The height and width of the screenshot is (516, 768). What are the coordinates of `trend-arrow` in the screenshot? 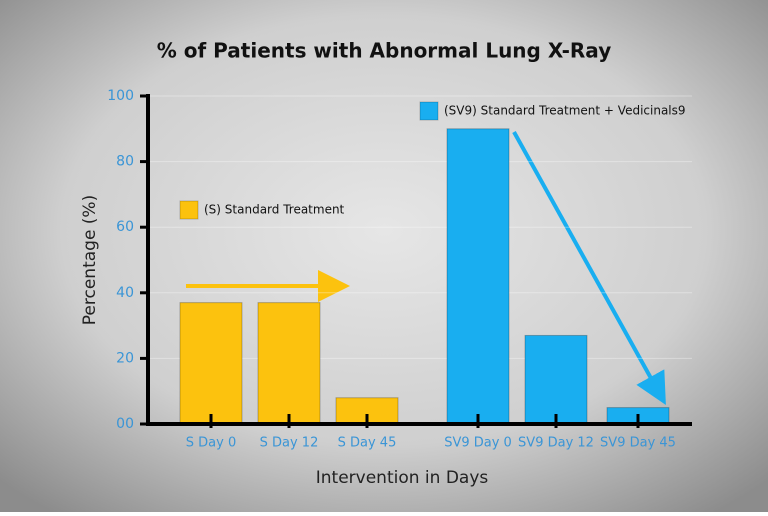 It's located at (589, 268).